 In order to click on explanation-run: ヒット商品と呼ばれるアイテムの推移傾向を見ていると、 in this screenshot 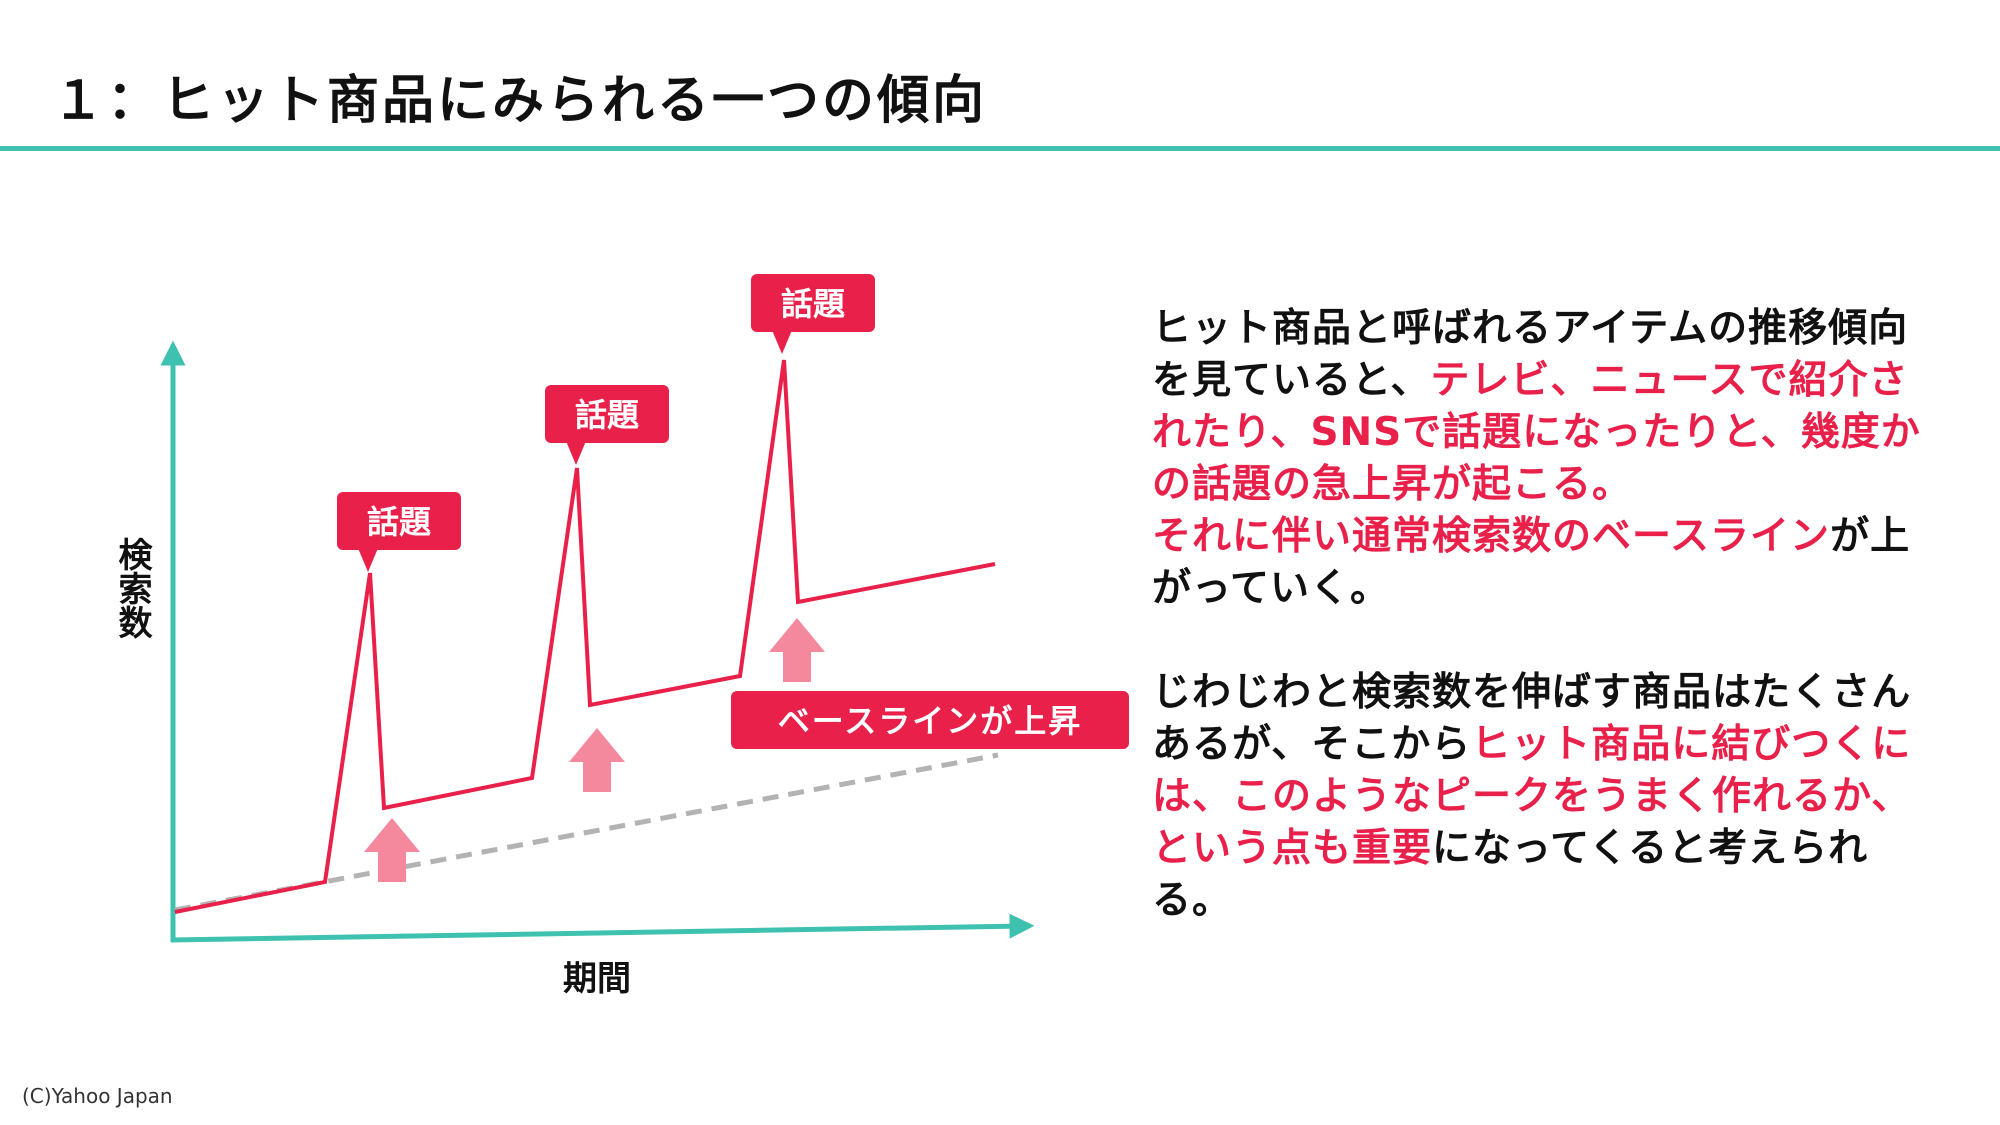, I will do `click(1530, 354)`.